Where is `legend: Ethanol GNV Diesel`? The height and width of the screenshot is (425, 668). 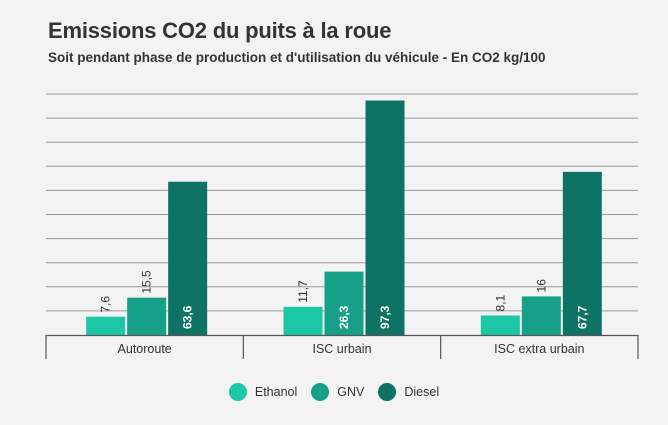
legend: Ethanol GNV Diesel is located at coordinates (334, 392).